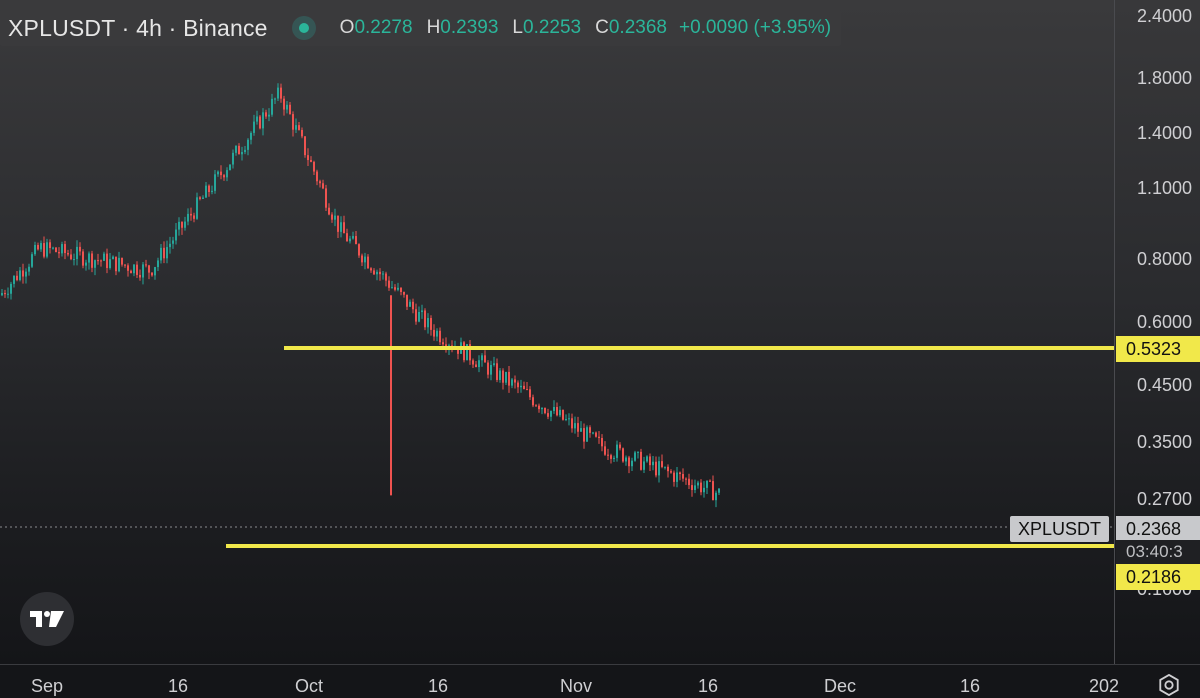  What do you see at coordinates (1164, 78) in the screenshot?
I see `price-tick: 1.8000` at bounding box center [1164, 78].